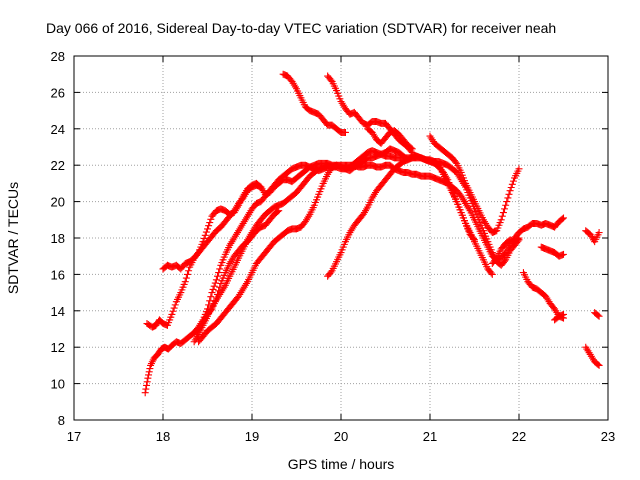 The width and height of the screenshot is (640, 480). I want to click on series-track-m, so click(543, 295).